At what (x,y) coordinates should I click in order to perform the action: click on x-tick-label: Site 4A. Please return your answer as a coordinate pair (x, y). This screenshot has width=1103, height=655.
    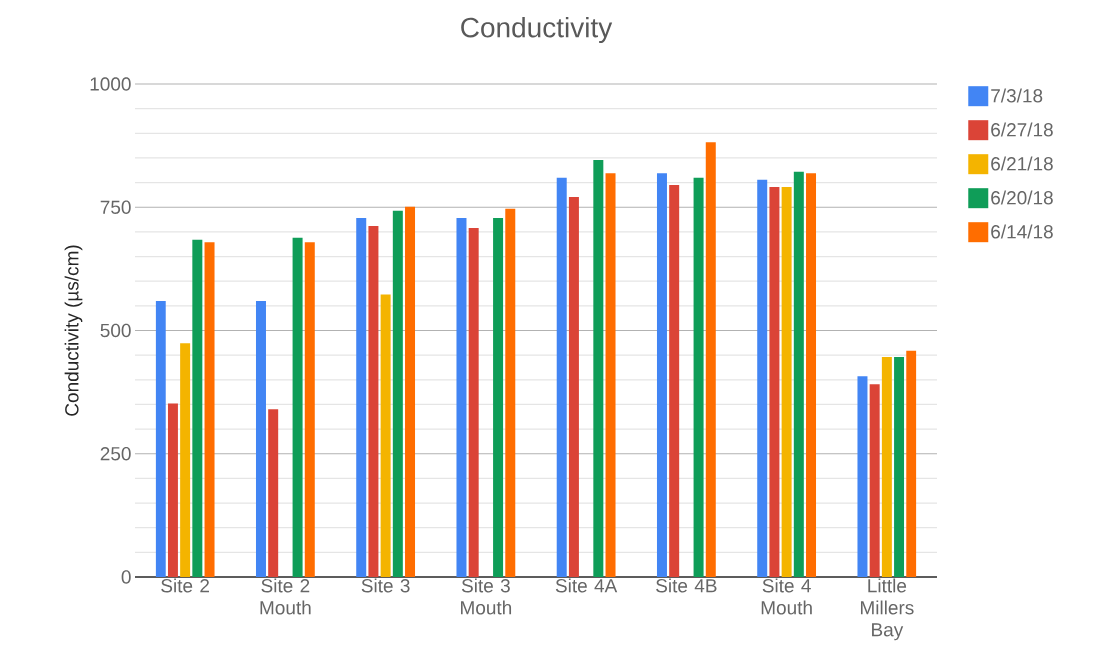
    Looking at the image, I should click on (586, 585).